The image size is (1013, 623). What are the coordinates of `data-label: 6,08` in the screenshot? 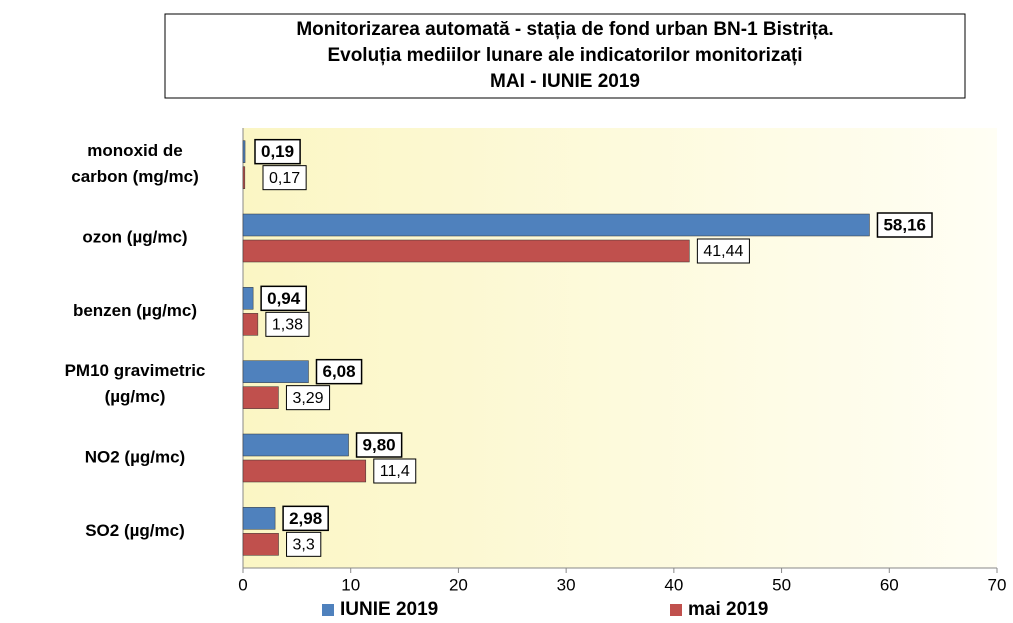 It's located at (338, 371).